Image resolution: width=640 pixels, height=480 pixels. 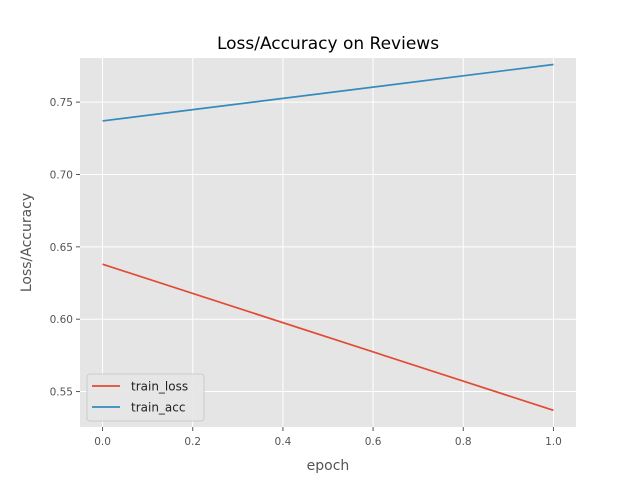 What do you see at coordinates (61, 103) in the screenshot?
I see `y-tick-label: 0.75` at bounding box center [61, 103].